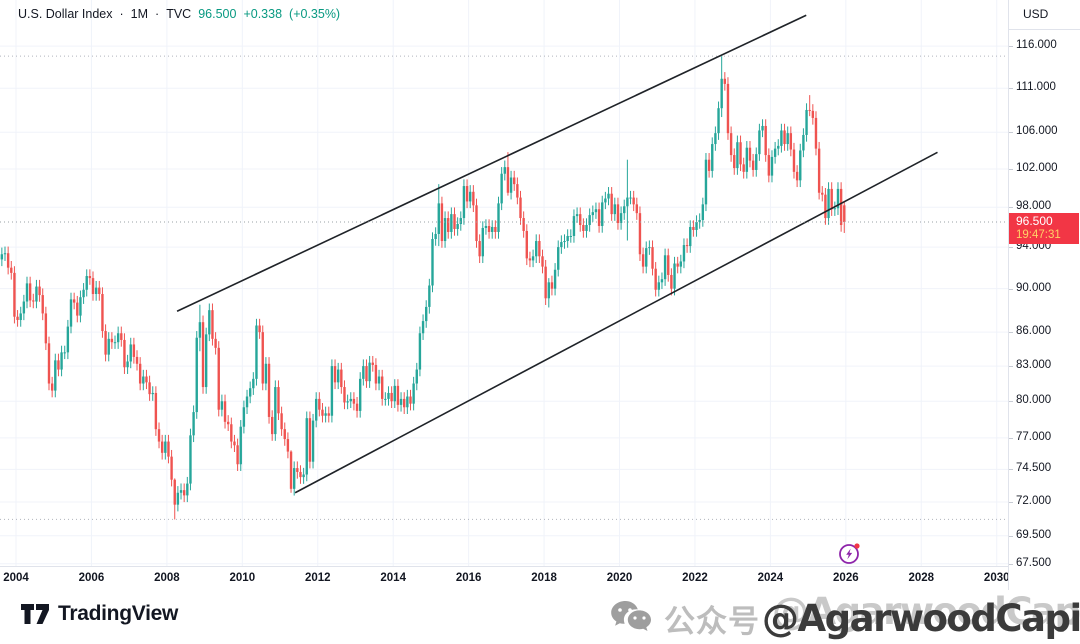  Describe the element at coordinates (91, 578) in the screenshot. I see `time-tick-label: 2006` at that location.